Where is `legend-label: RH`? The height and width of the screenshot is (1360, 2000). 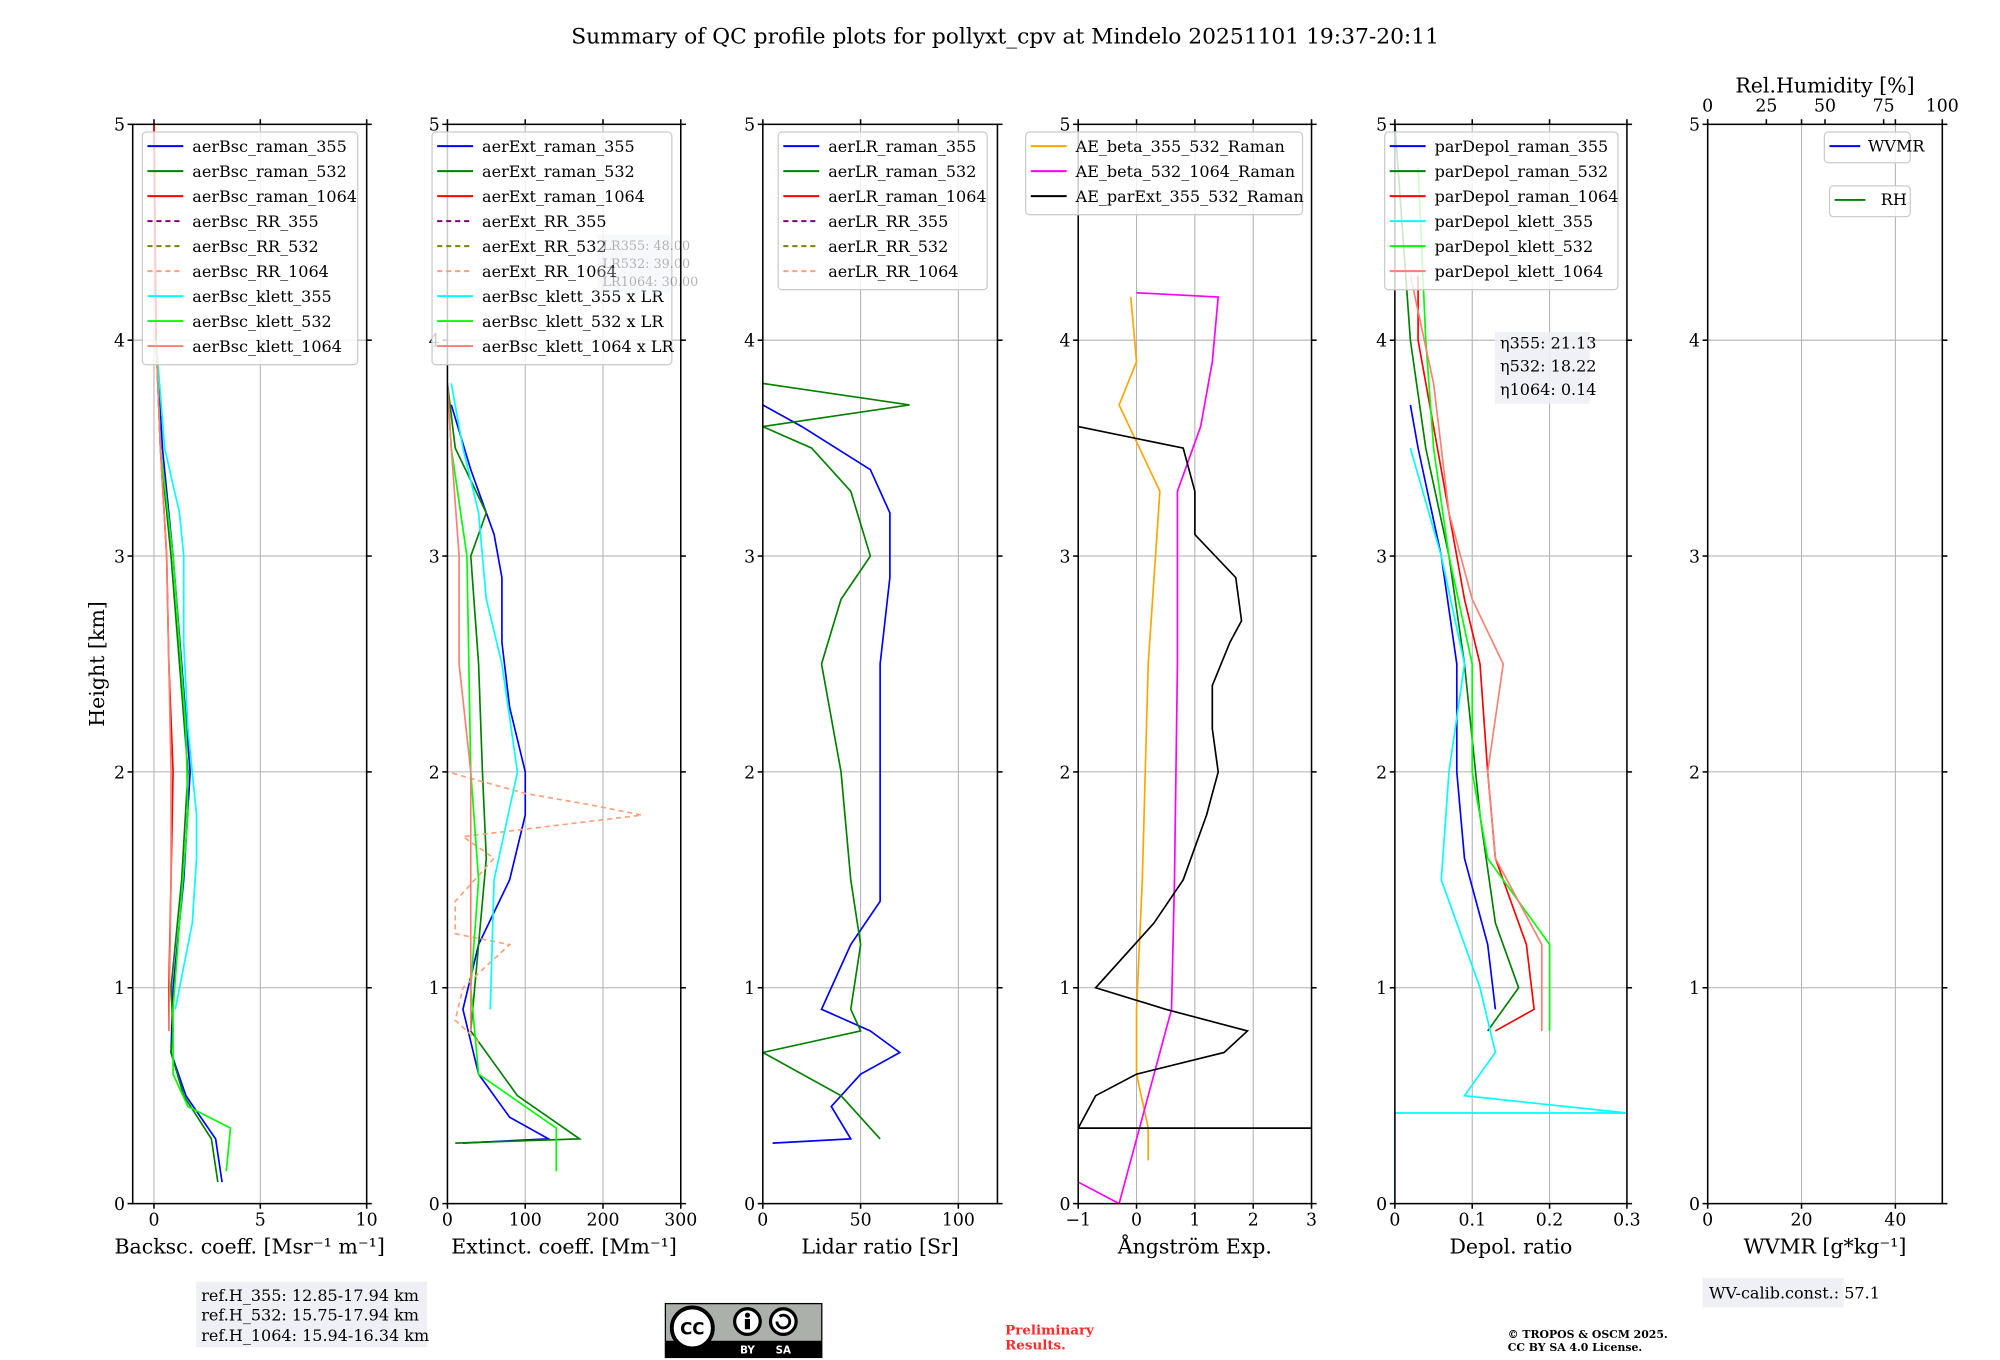 legend-label: RH is located at coordinates (1894, 199).